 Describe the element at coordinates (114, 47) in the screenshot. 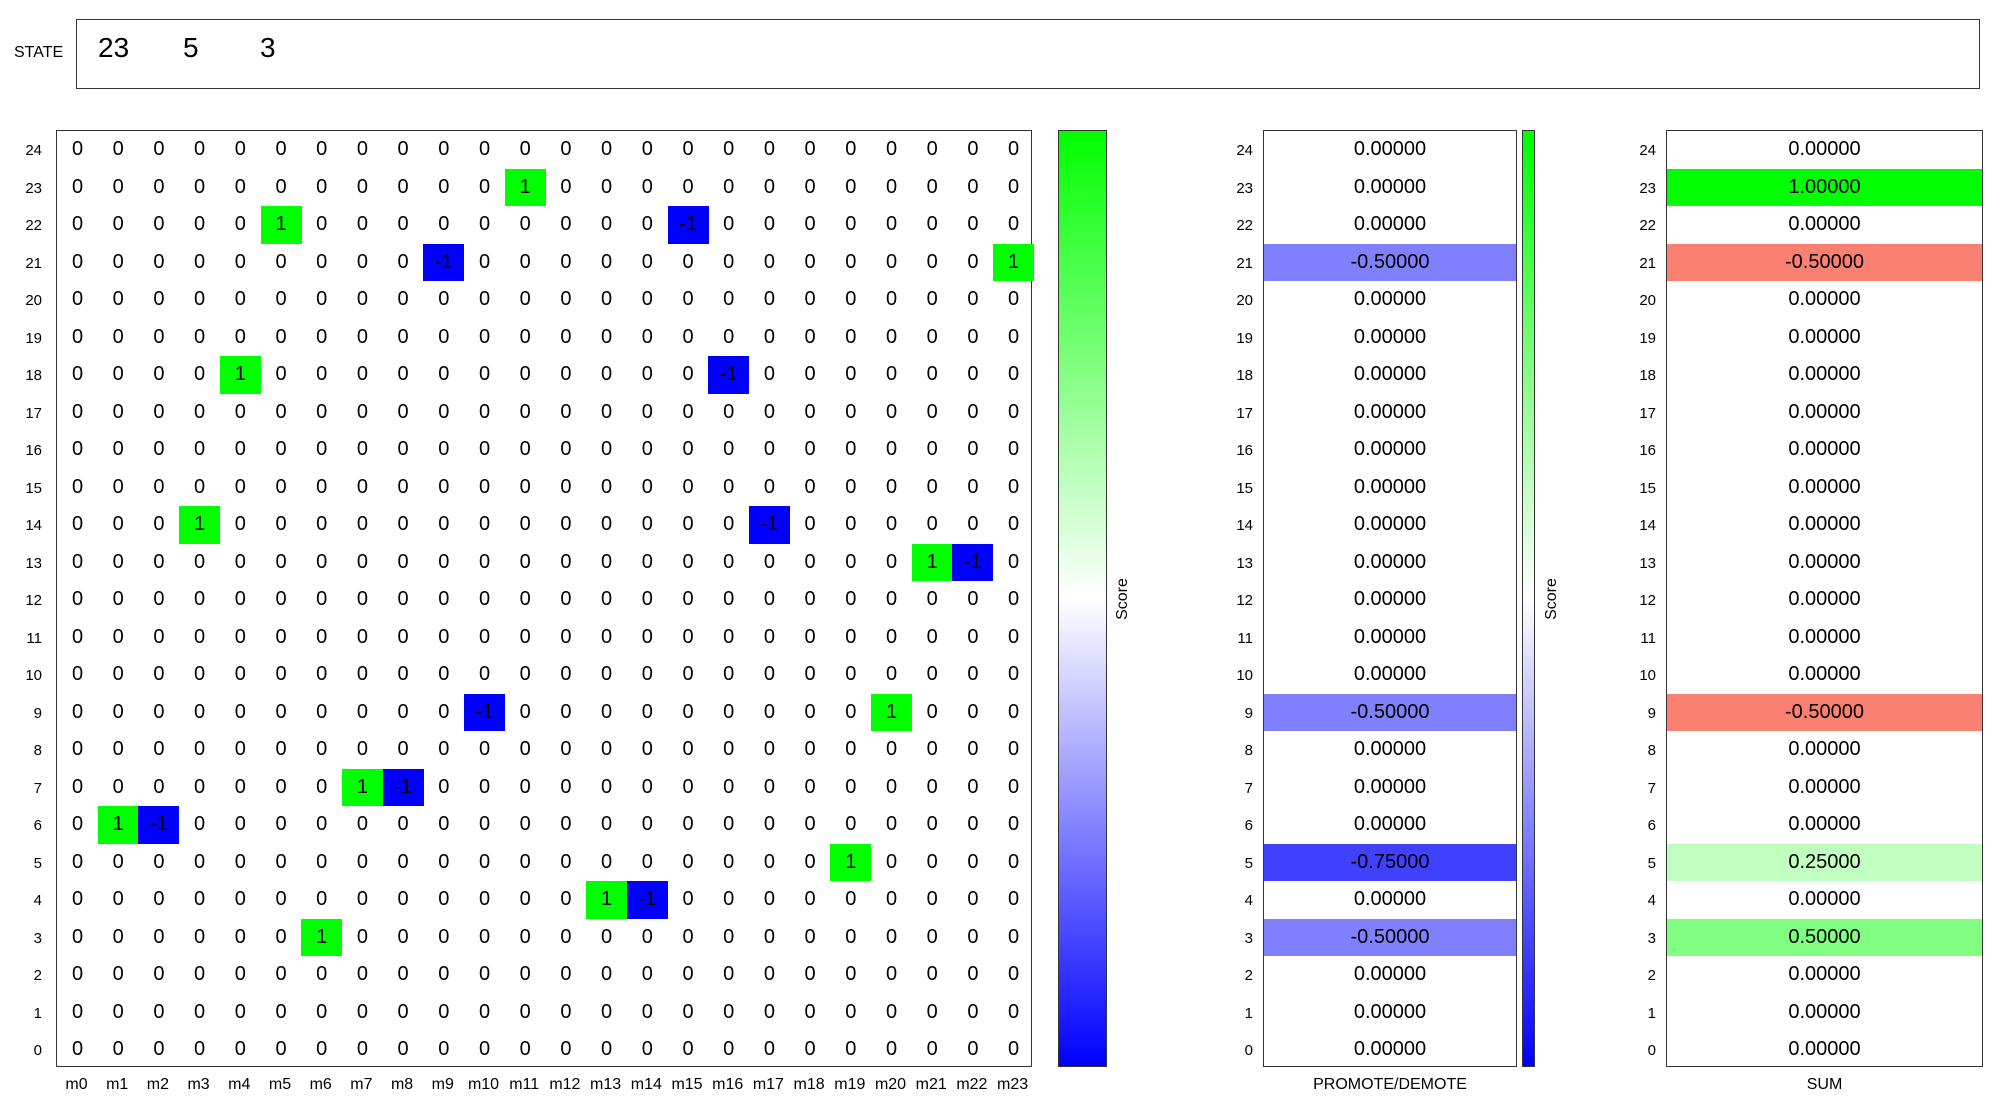

I see `state-value: 23` at that location.